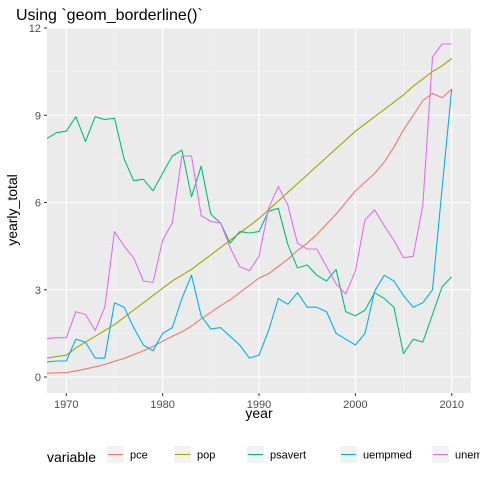  Describe the element at coordinates (288, 456) in the screenshot. I see `legend-label-psavert: psavert` at that location.